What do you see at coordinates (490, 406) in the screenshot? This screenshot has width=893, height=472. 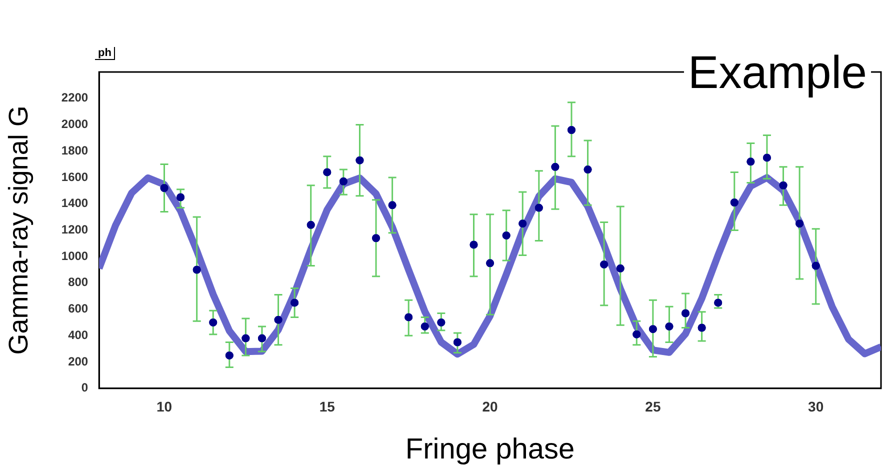 I see `x-tick-label: 20` at bounding box center [490, 406].